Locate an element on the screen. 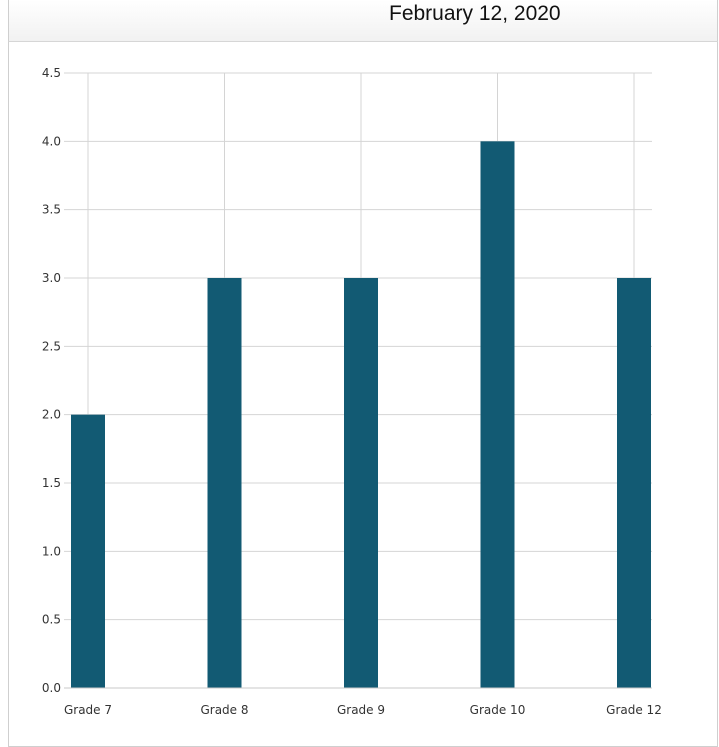 The width and height of the screenshot is (719, 747). y-tick-label: 4.5 is located at coordinates (51, 73).